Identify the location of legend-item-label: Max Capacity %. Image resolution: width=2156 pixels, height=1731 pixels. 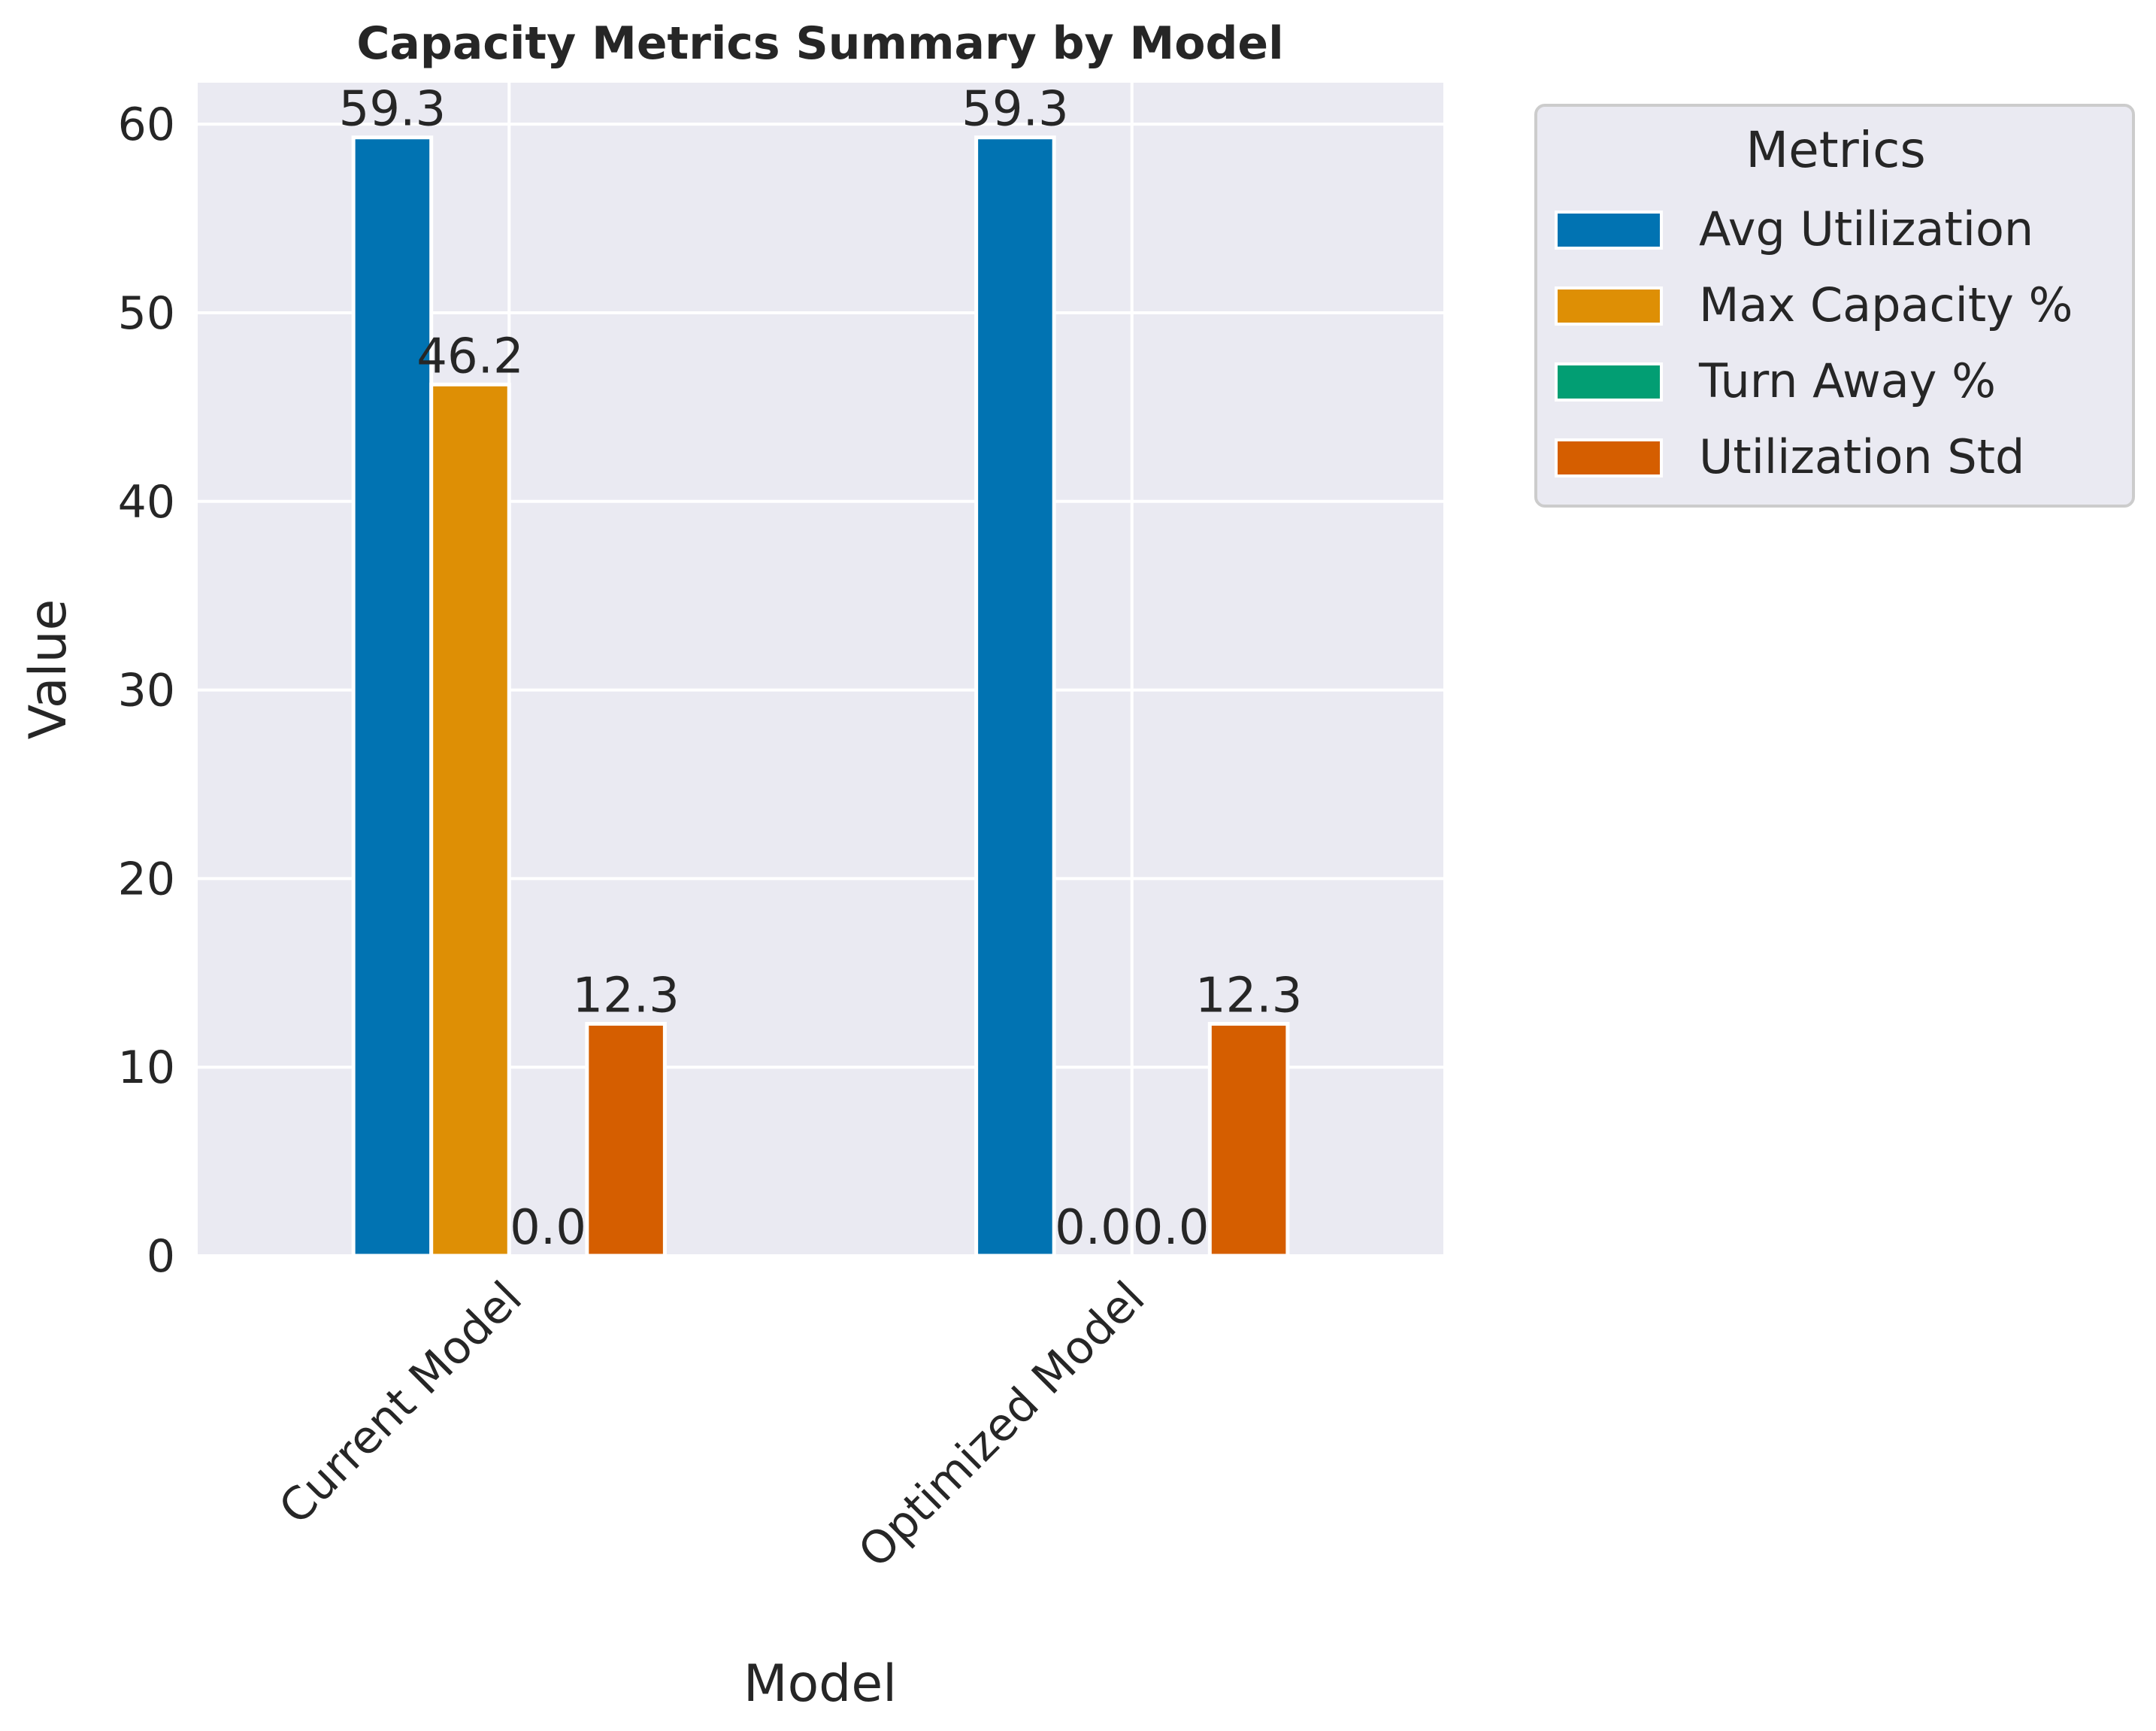
(1886, 304).